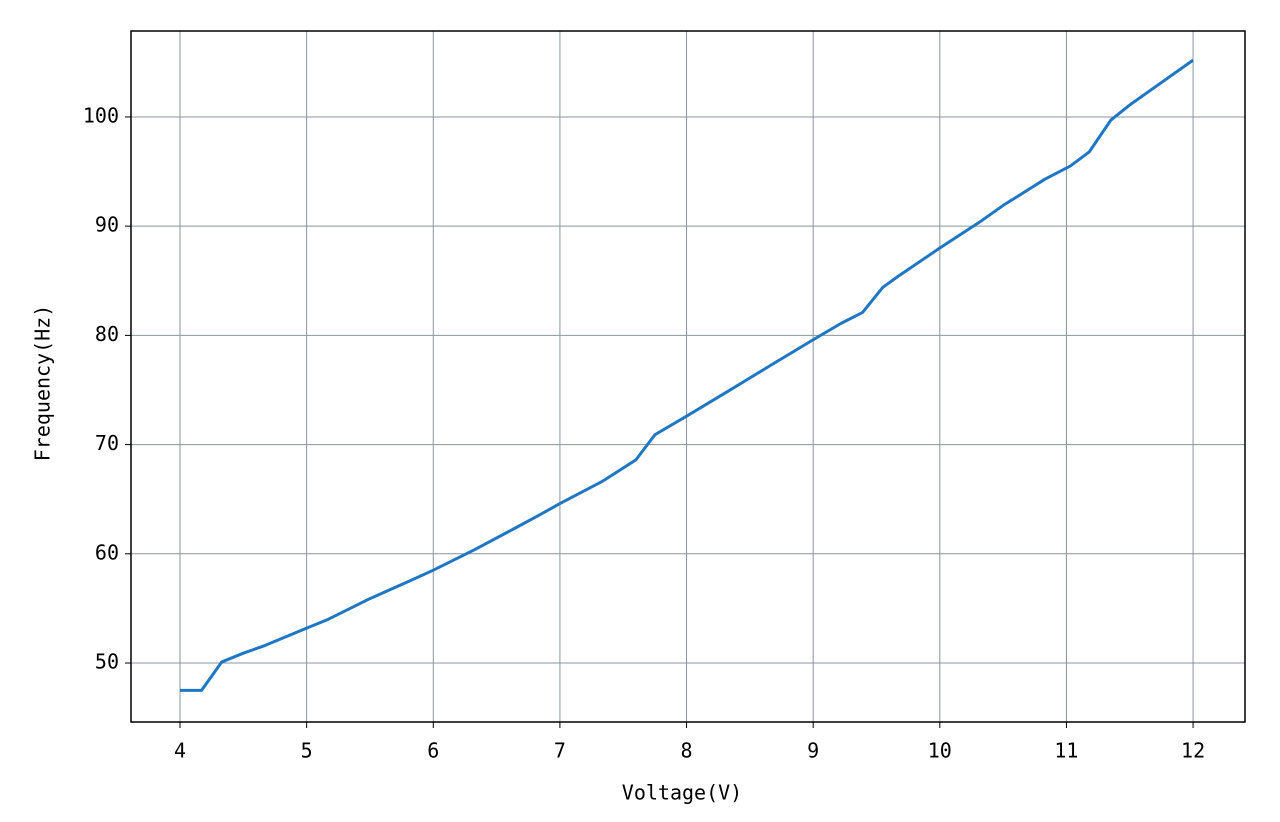  Describe the element at coordinates (307, 751) in the screenshot. I see `x-tick-label: 5` at that location.